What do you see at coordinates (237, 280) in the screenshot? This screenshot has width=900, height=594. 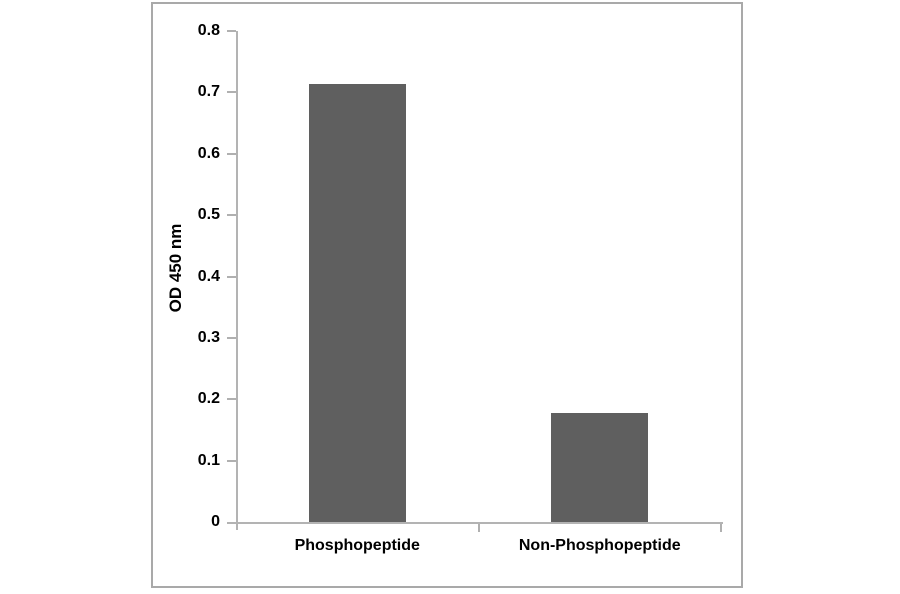 I see `y-axis-line` at bounding box center [237, 280].